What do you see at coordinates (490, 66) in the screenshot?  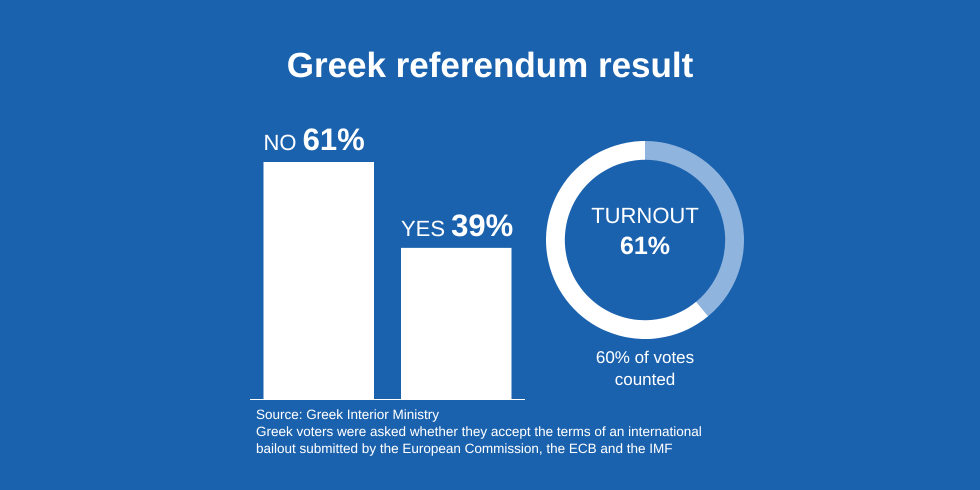 I see `chart-title: Greek referendum result` at bounding box center [490, 66].